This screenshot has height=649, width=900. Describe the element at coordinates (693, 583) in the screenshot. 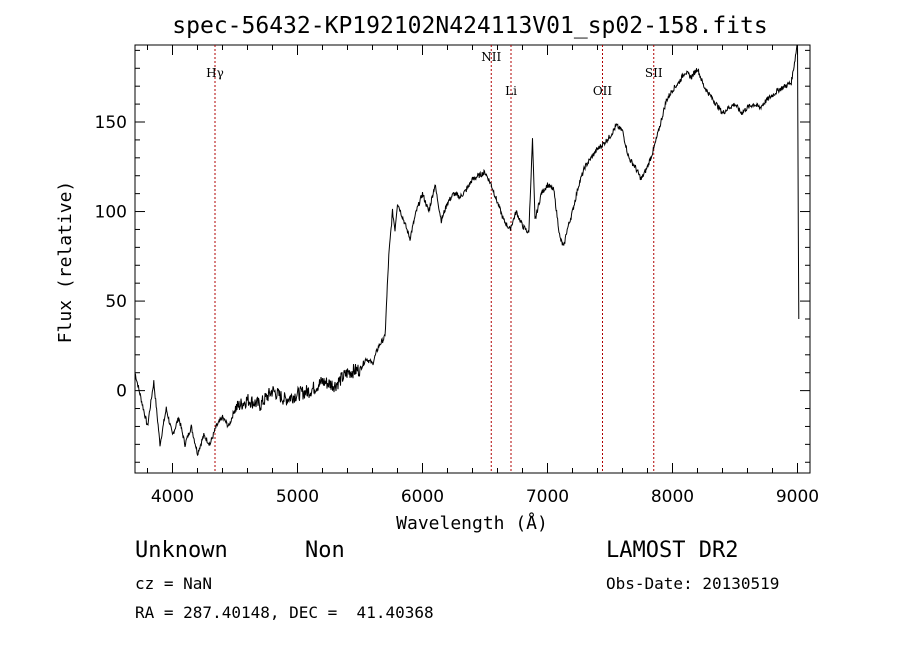

I see `obs-date-label: Obs-Date: 20130519` at that location.